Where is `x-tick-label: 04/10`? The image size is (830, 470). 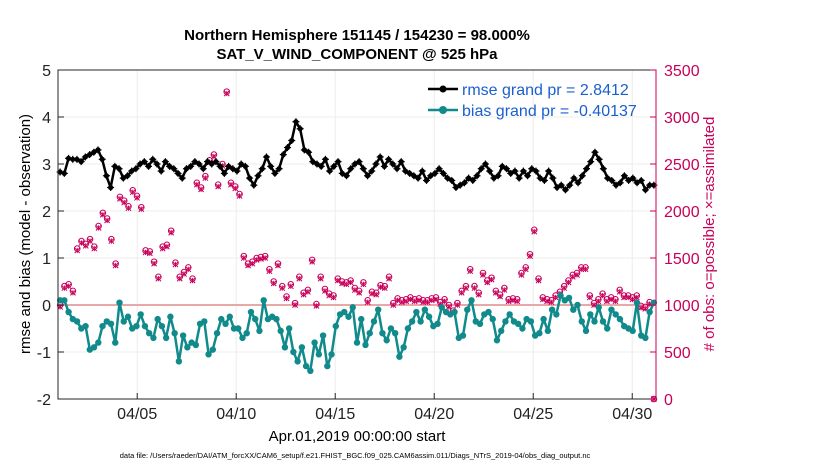
x-tick-label: 04/10 is located at coordinates (236, 414).